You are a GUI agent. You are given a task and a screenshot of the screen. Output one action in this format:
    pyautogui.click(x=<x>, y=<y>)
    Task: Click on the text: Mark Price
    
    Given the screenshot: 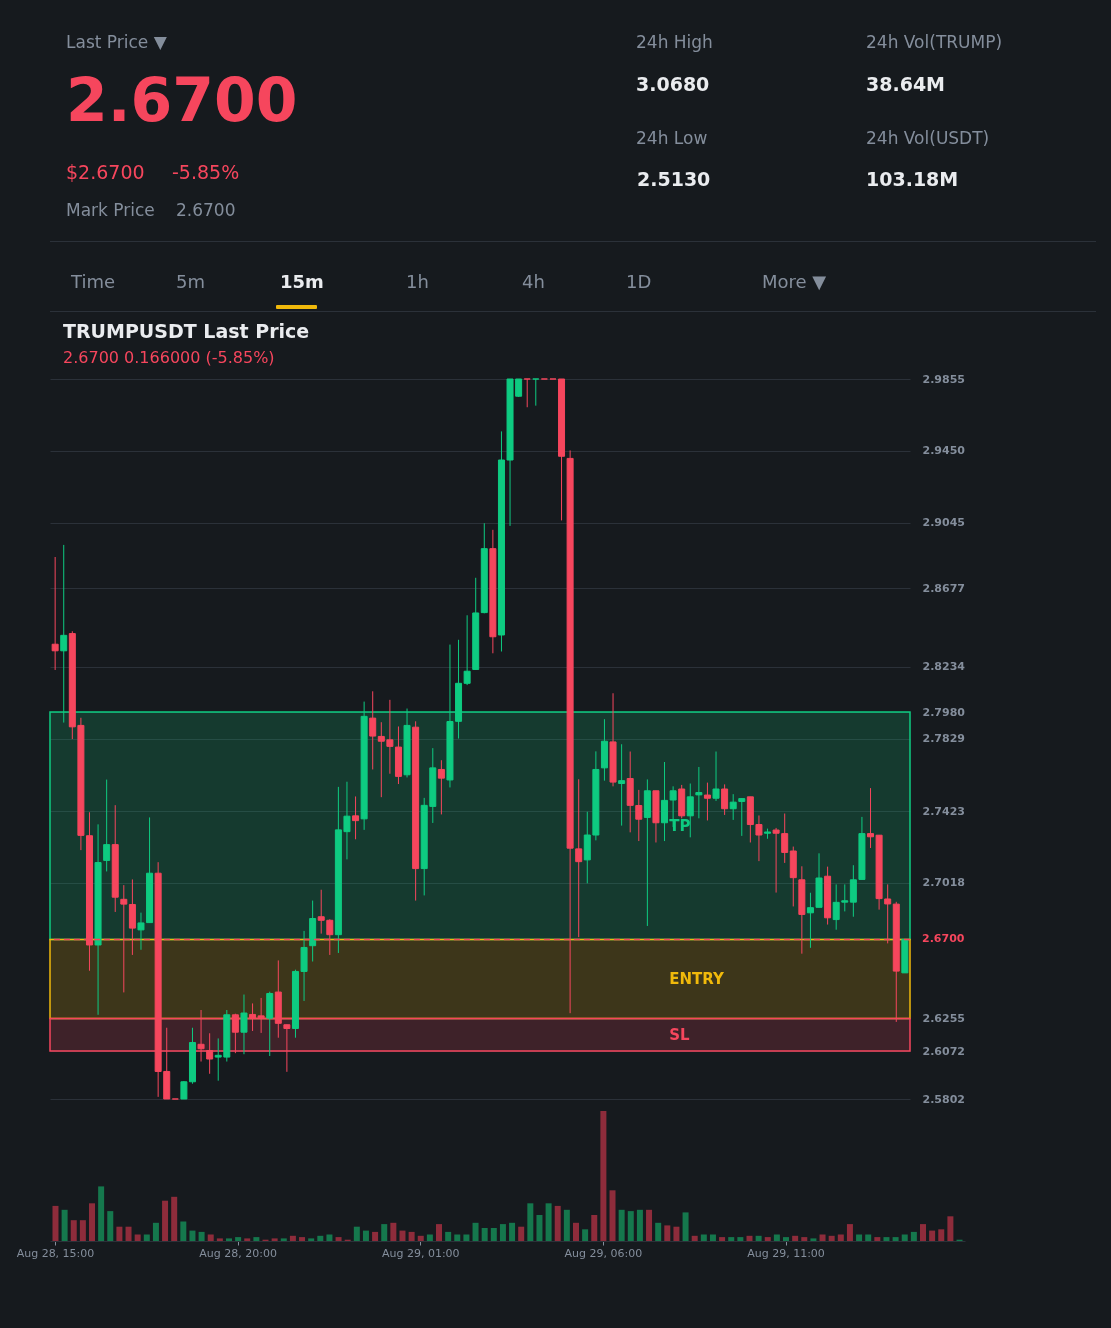 What is the action you would take?
    pyautogui.click(x=110, y=210)
    